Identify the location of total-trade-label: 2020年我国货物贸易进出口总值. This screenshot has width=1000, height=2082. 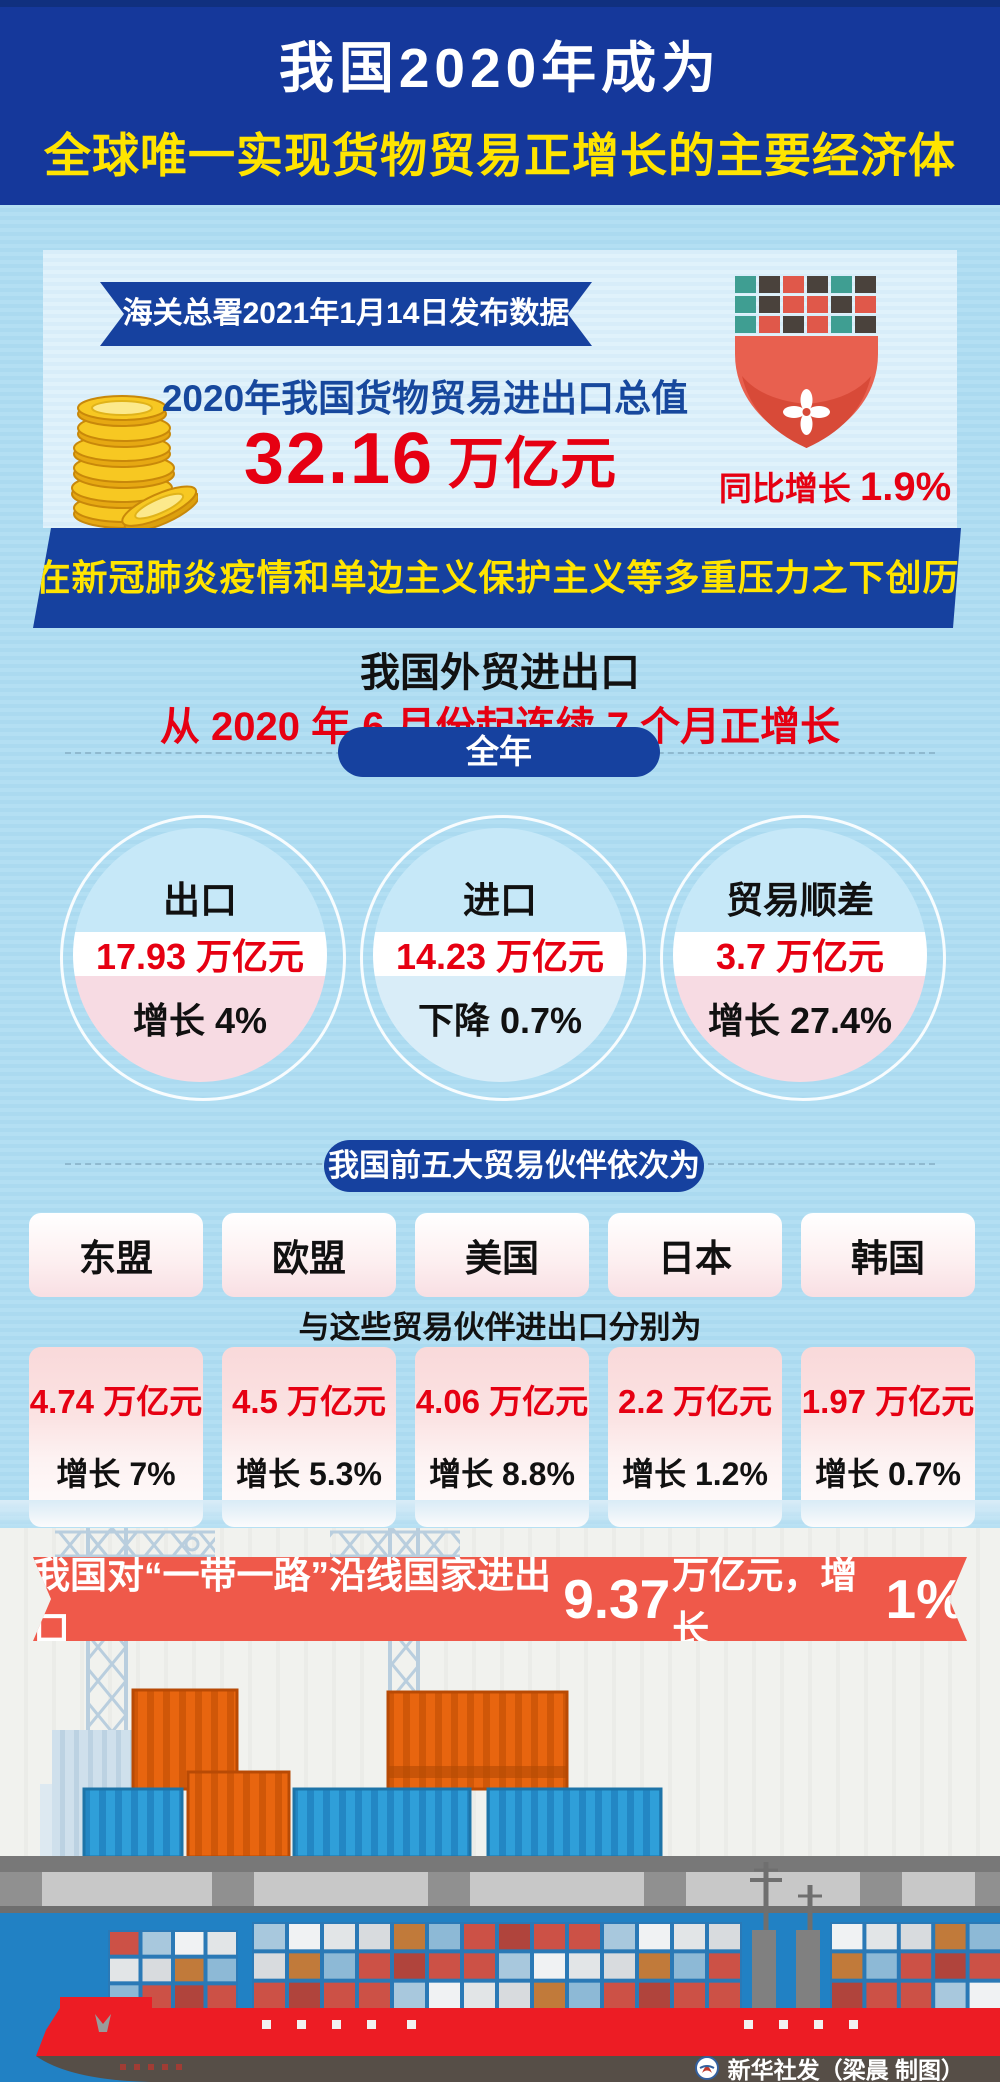
(425, 398).